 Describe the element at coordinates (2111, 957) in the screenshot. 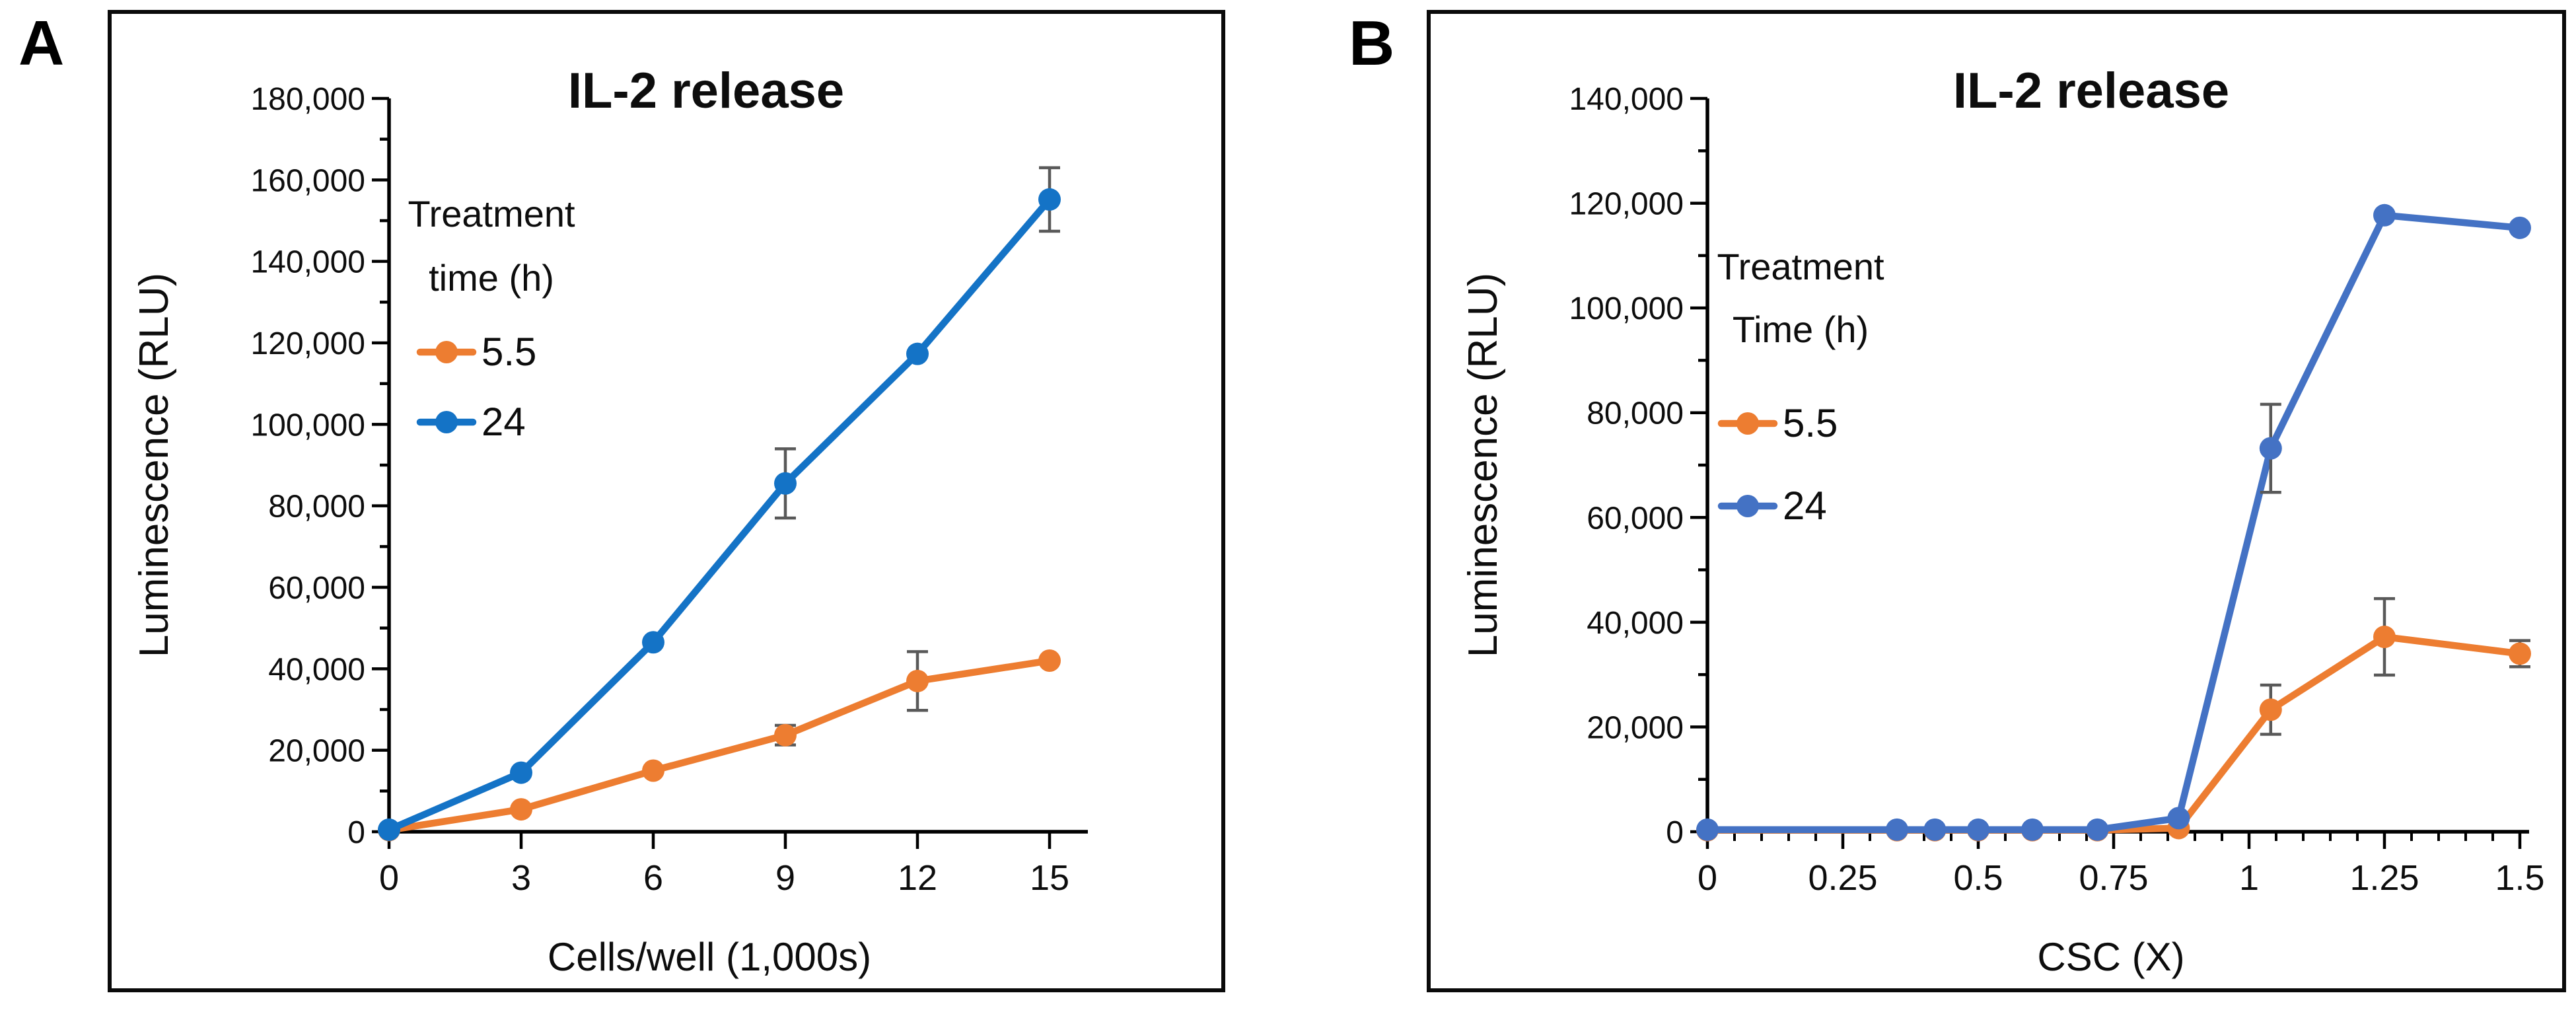

I see `x-axis-title: CSC (X)` at that location.